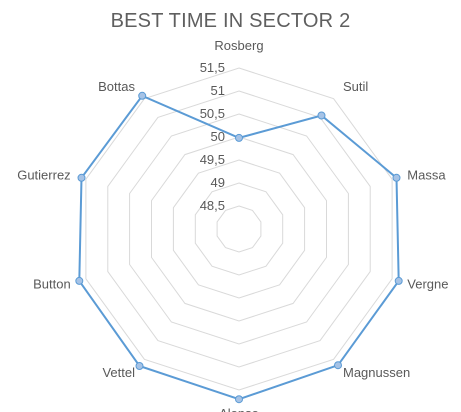 This screenshot has height=412, width=461. I want to click on category-label: Rosberg, so click(238, 45).